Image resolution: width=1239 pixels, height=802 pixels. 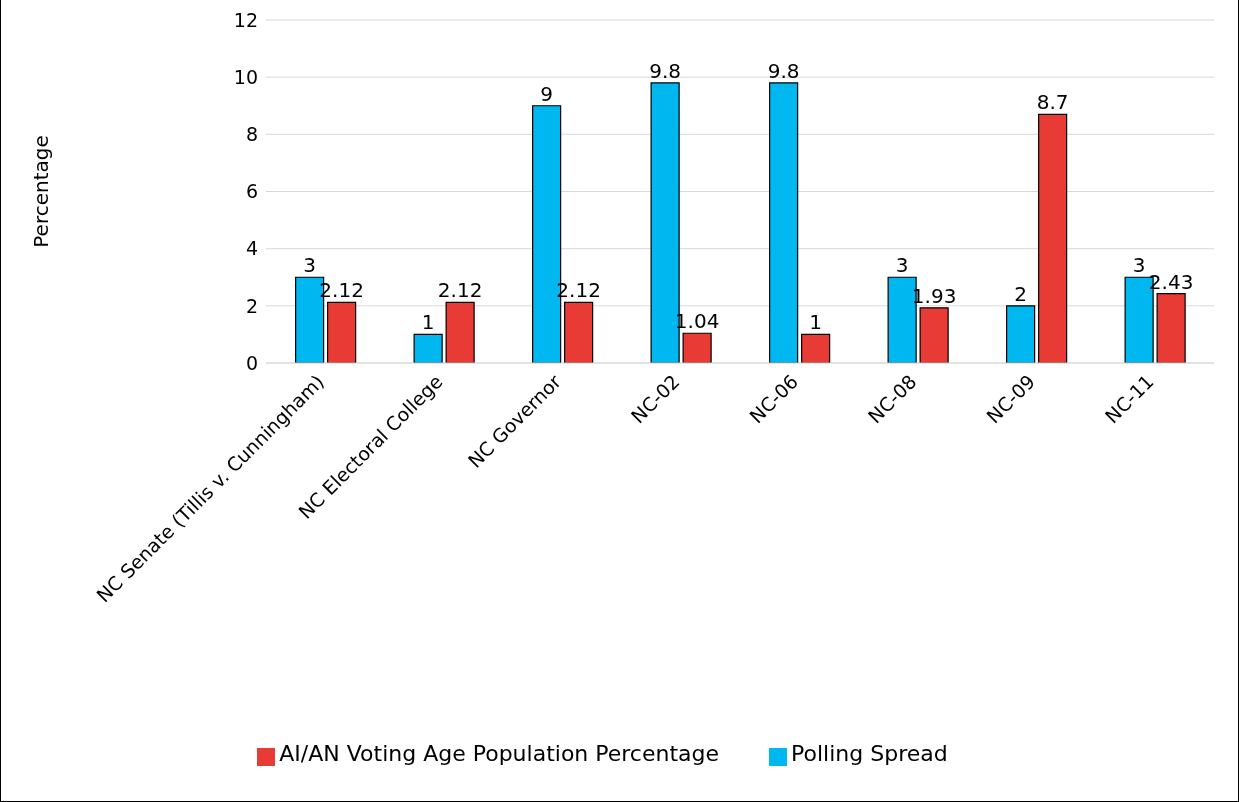 What do you see at coordinates (41, 191) in the screenshot?
I see `y-axis-title: Percentage` at bounding box center [41, 191].